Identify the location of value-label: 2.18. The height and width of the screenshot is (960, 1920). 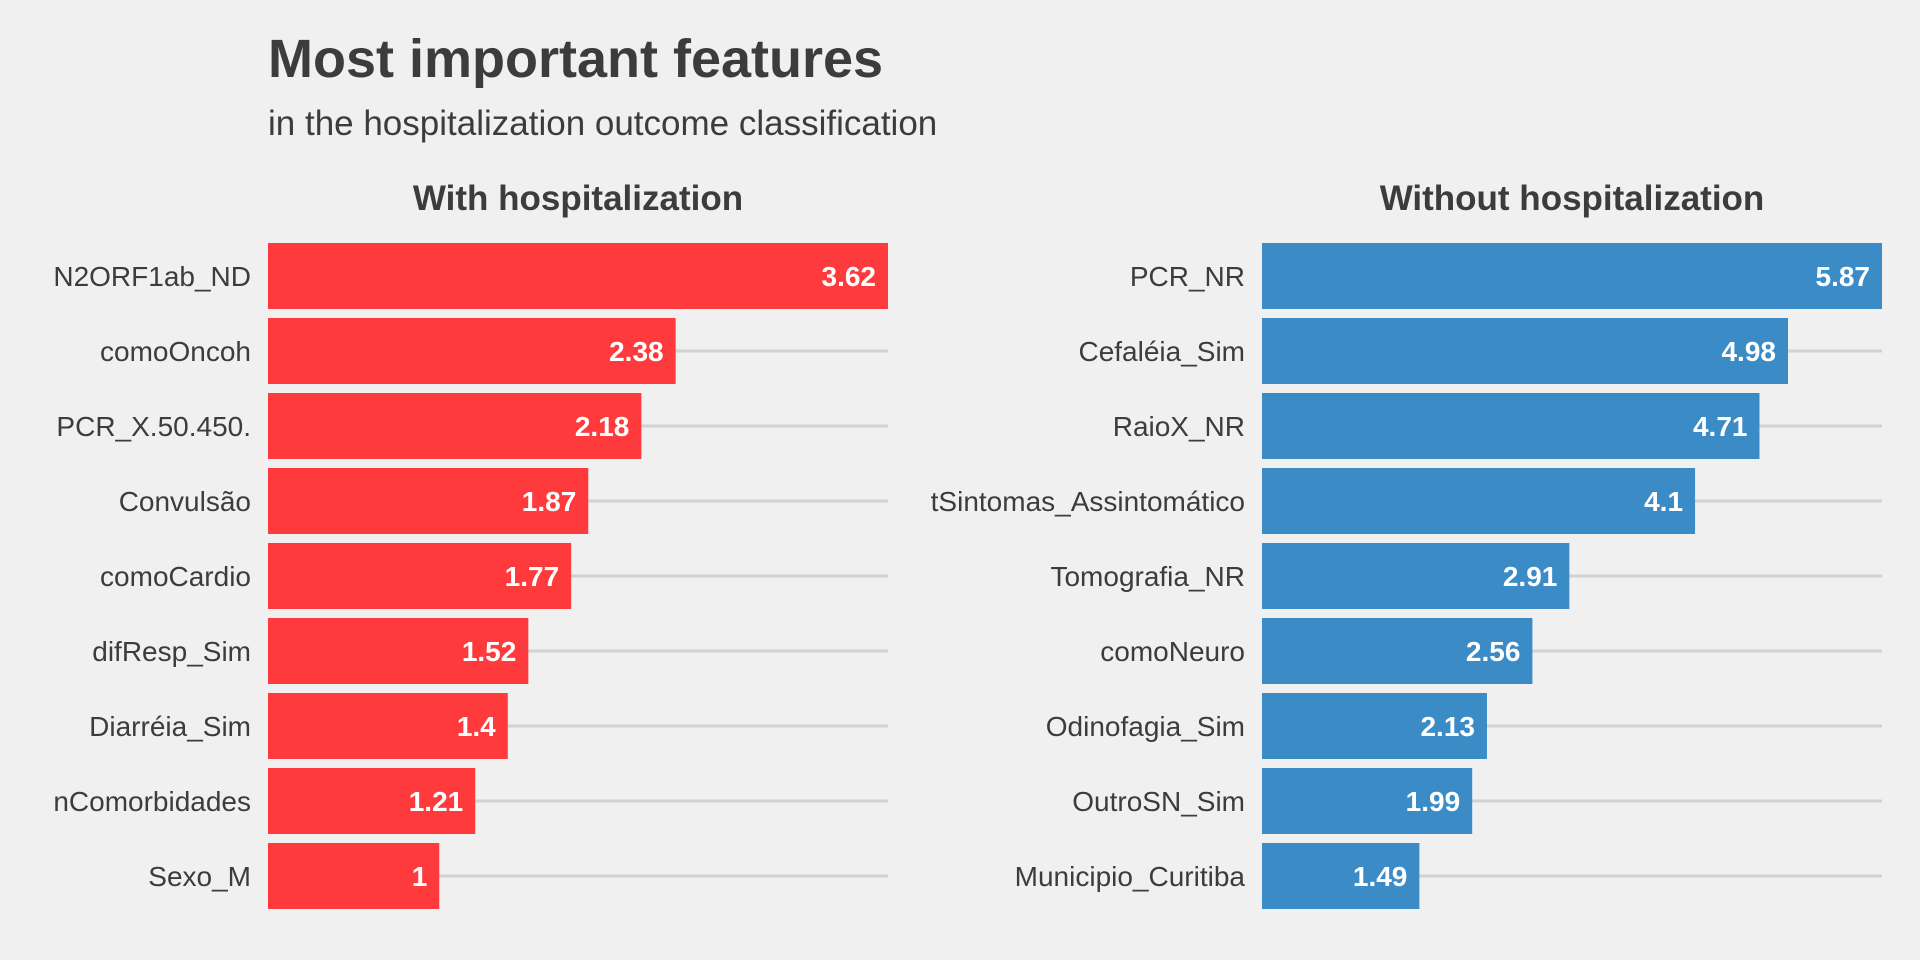
(602, 426).